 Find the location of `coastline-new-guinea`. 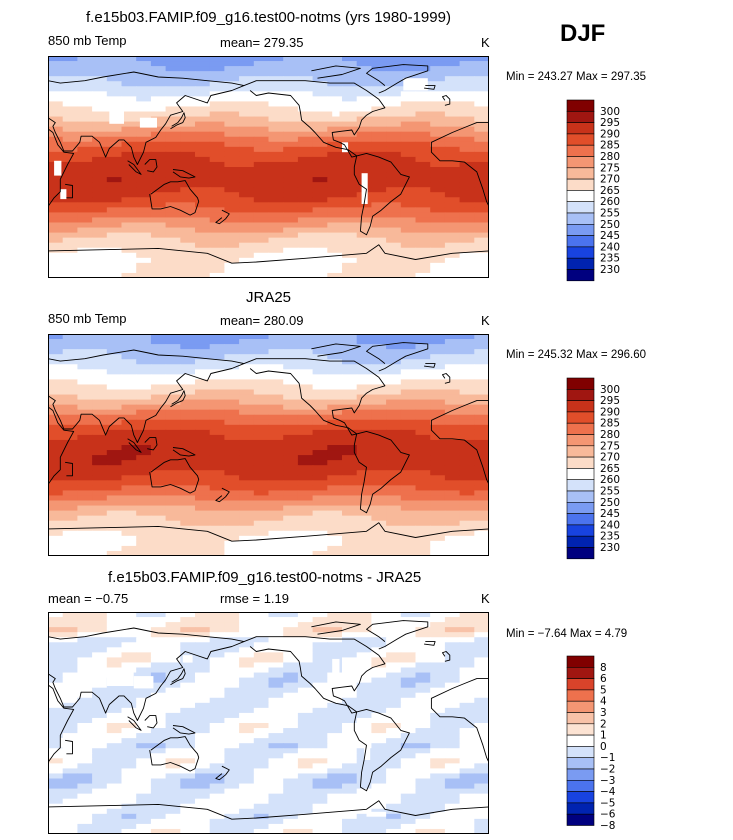

coastline-new-guinea is located at coordinates (184, 730).